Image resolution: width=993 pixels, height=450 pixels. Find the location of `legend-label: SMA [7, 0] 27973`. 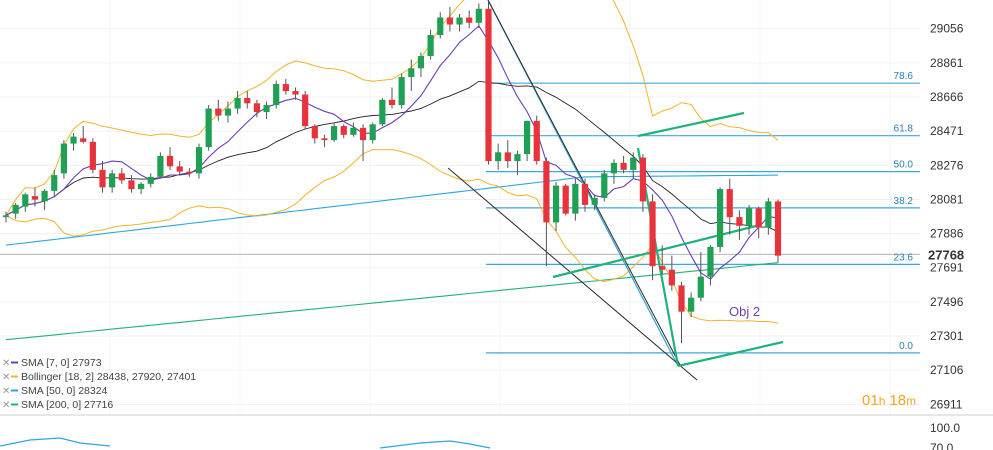

legend-label: SMA [7, 0] 27973 is located at coordinates (61, 363).